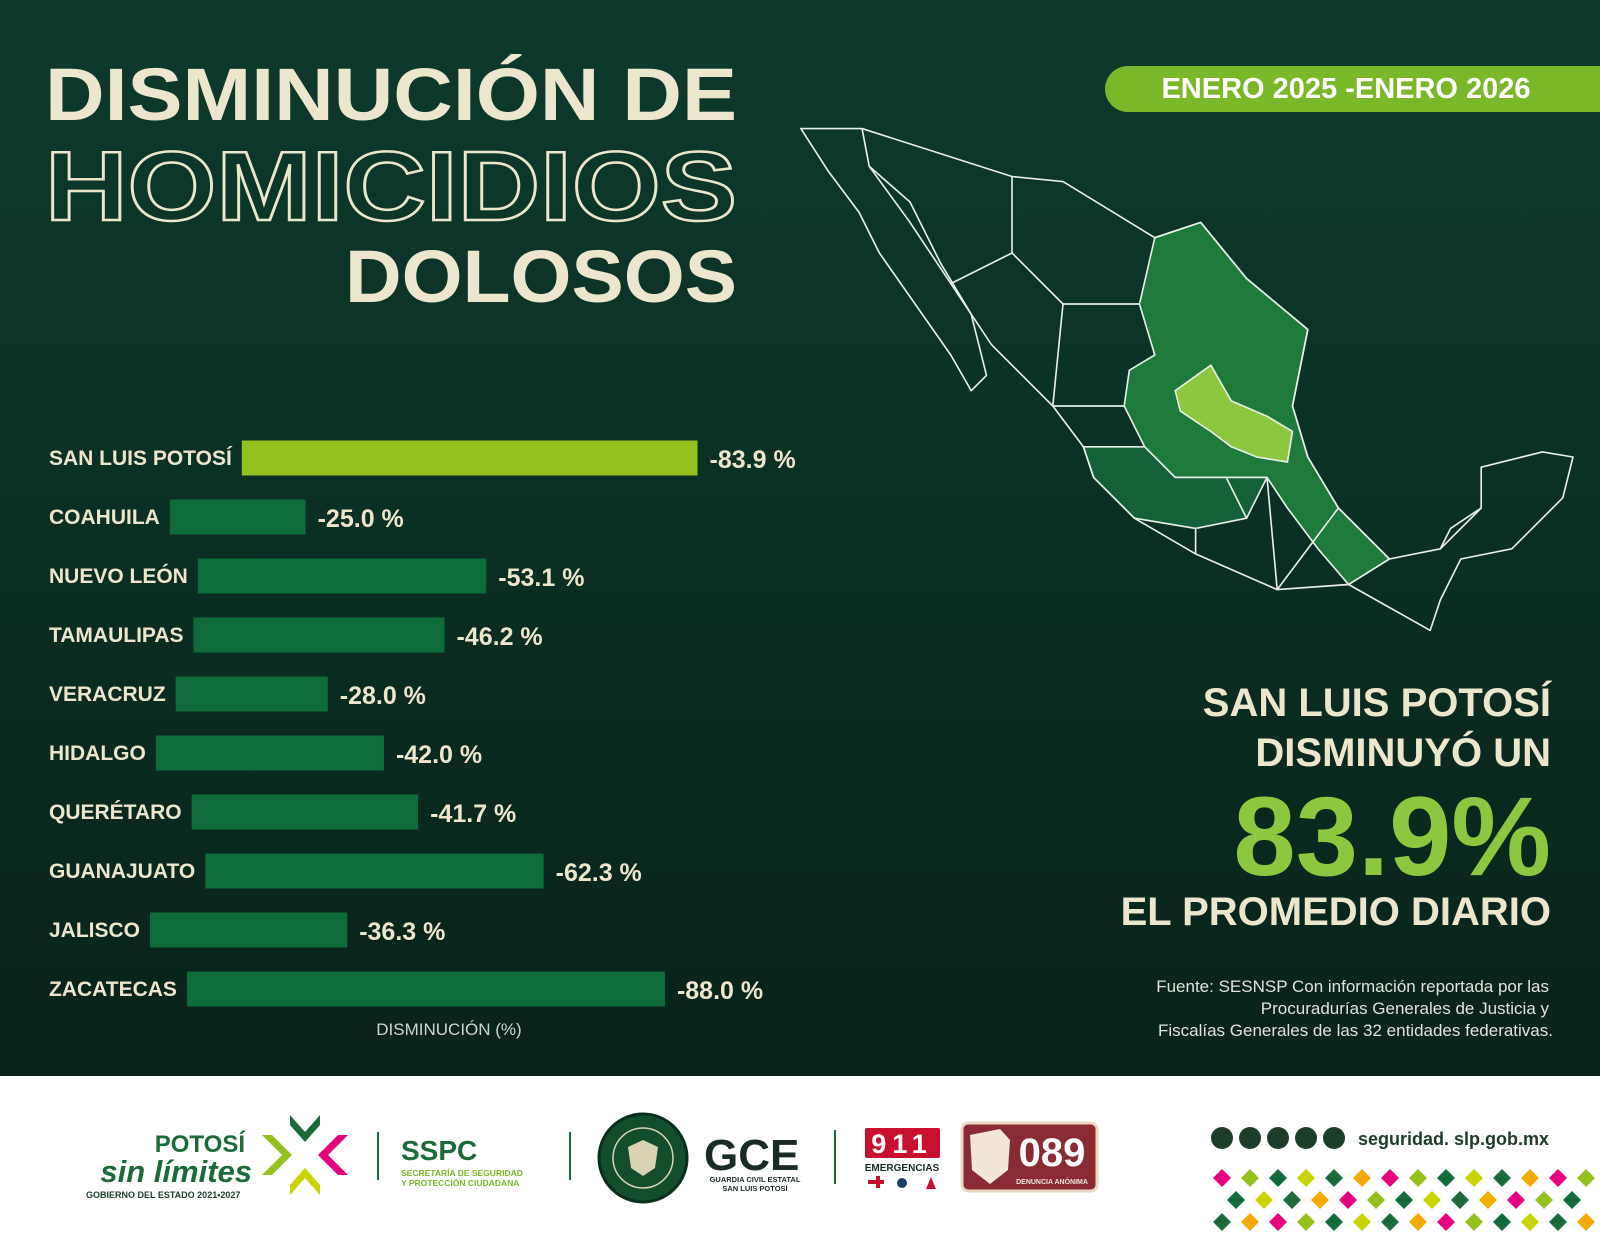  What do you see at coordinates (107, 694) in the screenshot?
I see `category-label: VERACRUZ` at bounding box center [107, 694].